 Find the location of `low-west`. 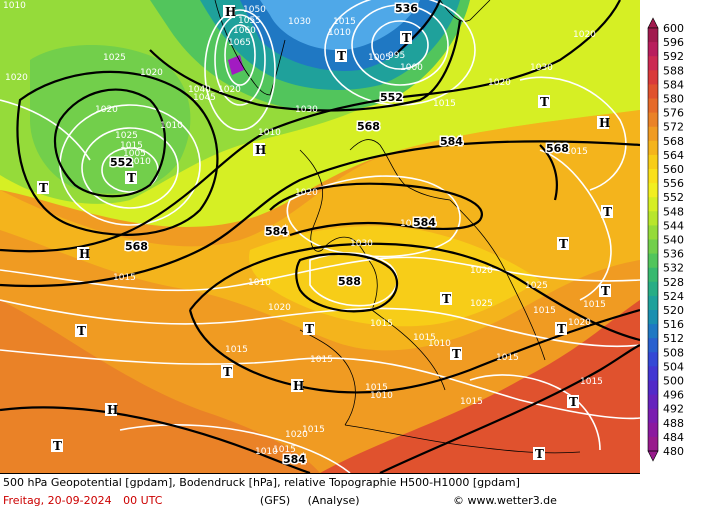

low-west is located at coordinates (110, 119).